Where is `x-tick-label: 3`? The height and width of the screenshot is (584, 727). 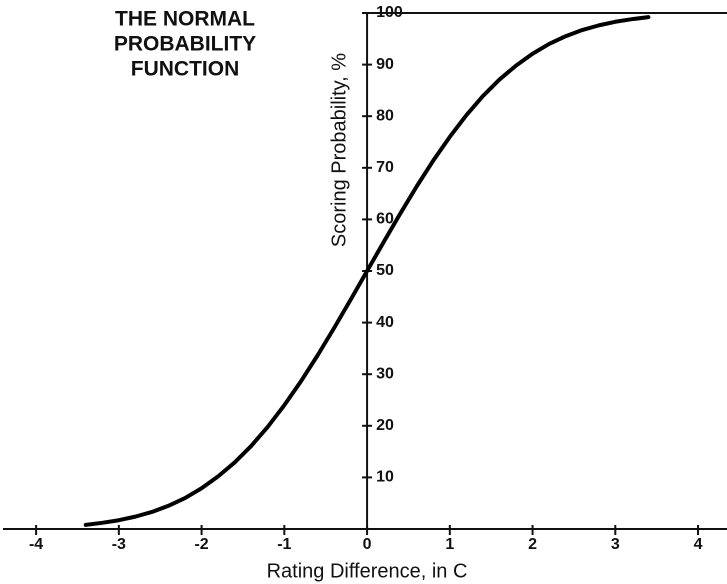
x-tick-label: 3 is located at coordinates (615, 544).